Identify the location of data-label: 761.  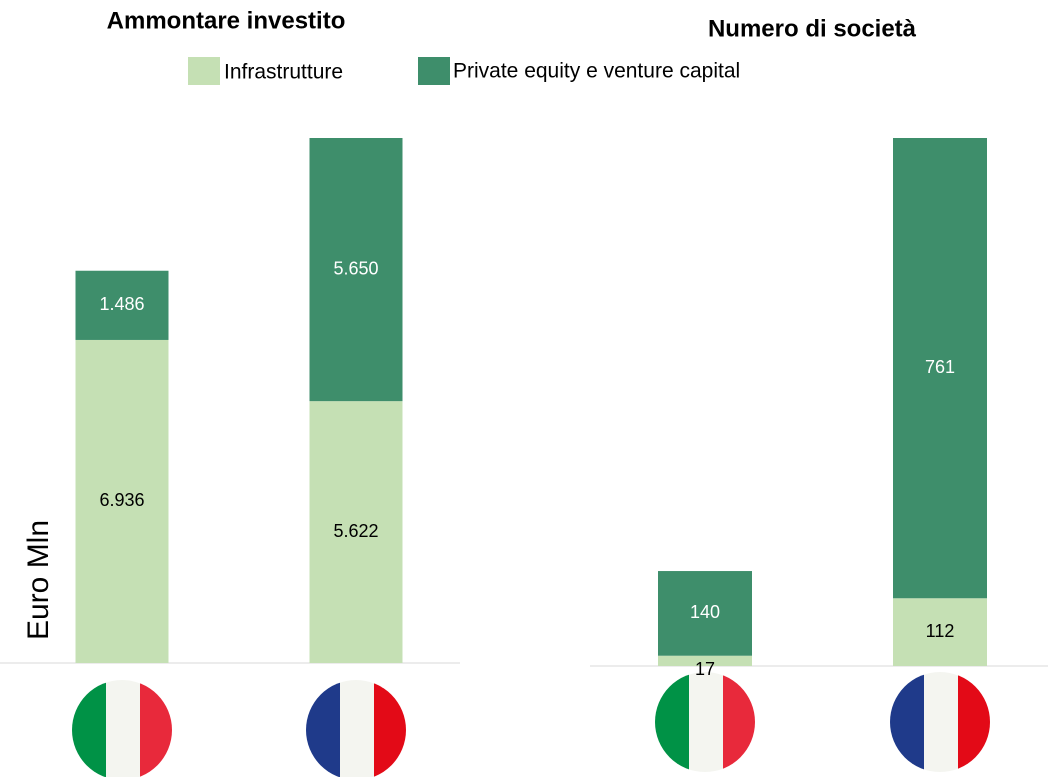
(940, 367).